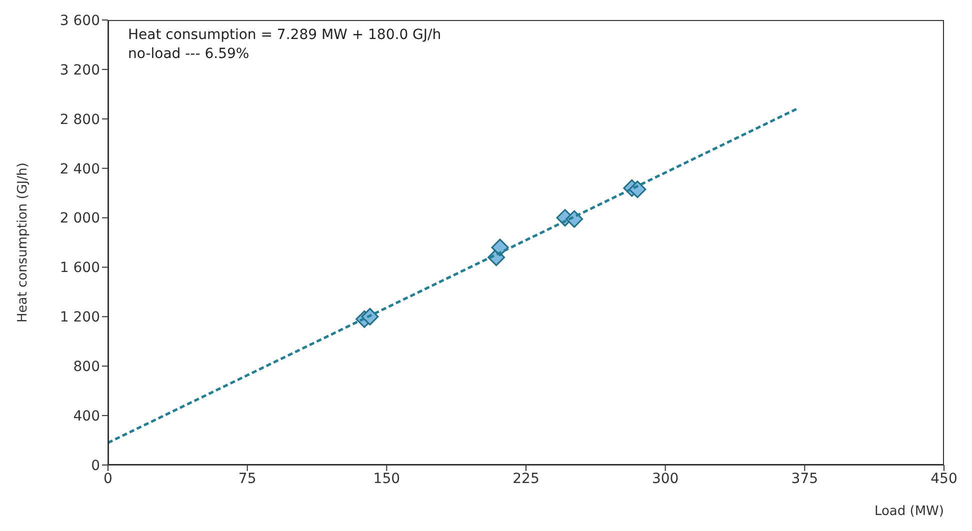 This screenshot has height=531, width=972. Describe the element at coordinates (80, 20) in the screenshot. I see `y-tick-label: 3 600` at that location.